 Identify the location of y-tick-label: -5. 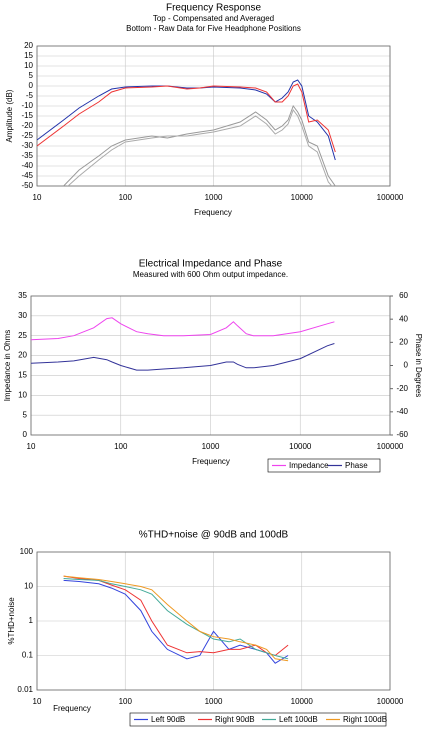
(30, 95).